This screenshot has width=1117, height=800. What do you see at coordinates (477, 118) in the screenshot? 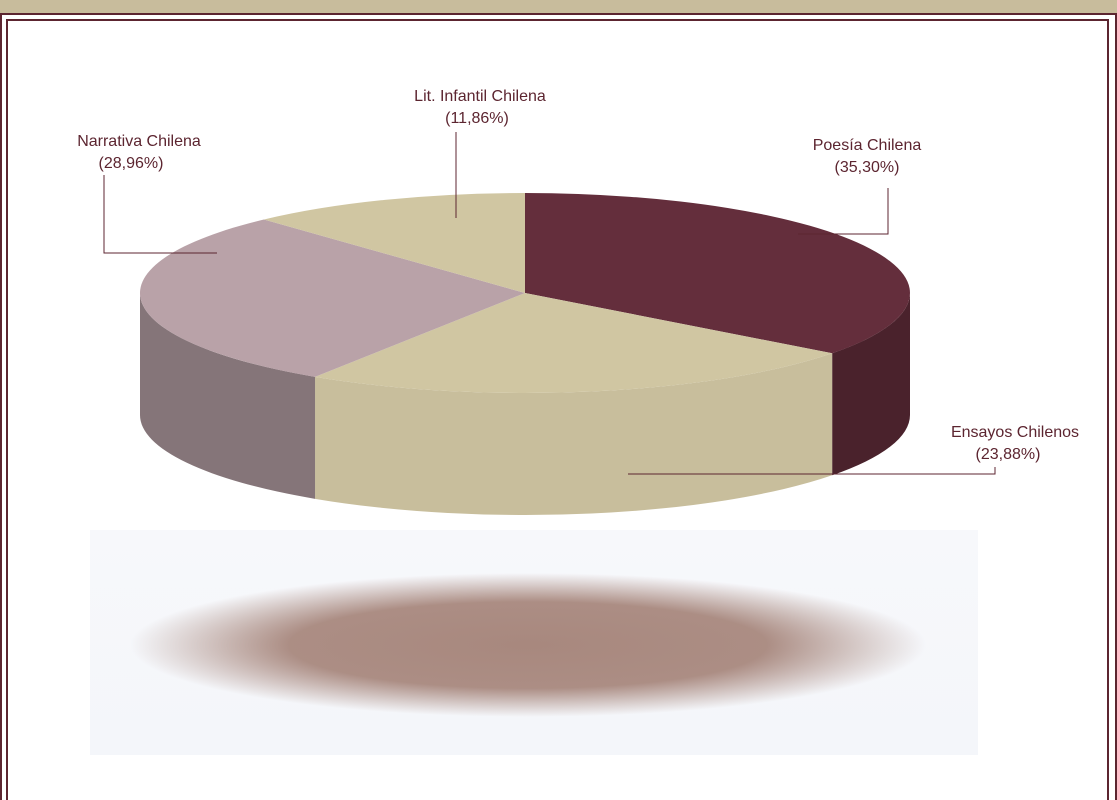
I see `label-infantil-value: (11,86%)` at bounding box center [477, 118].